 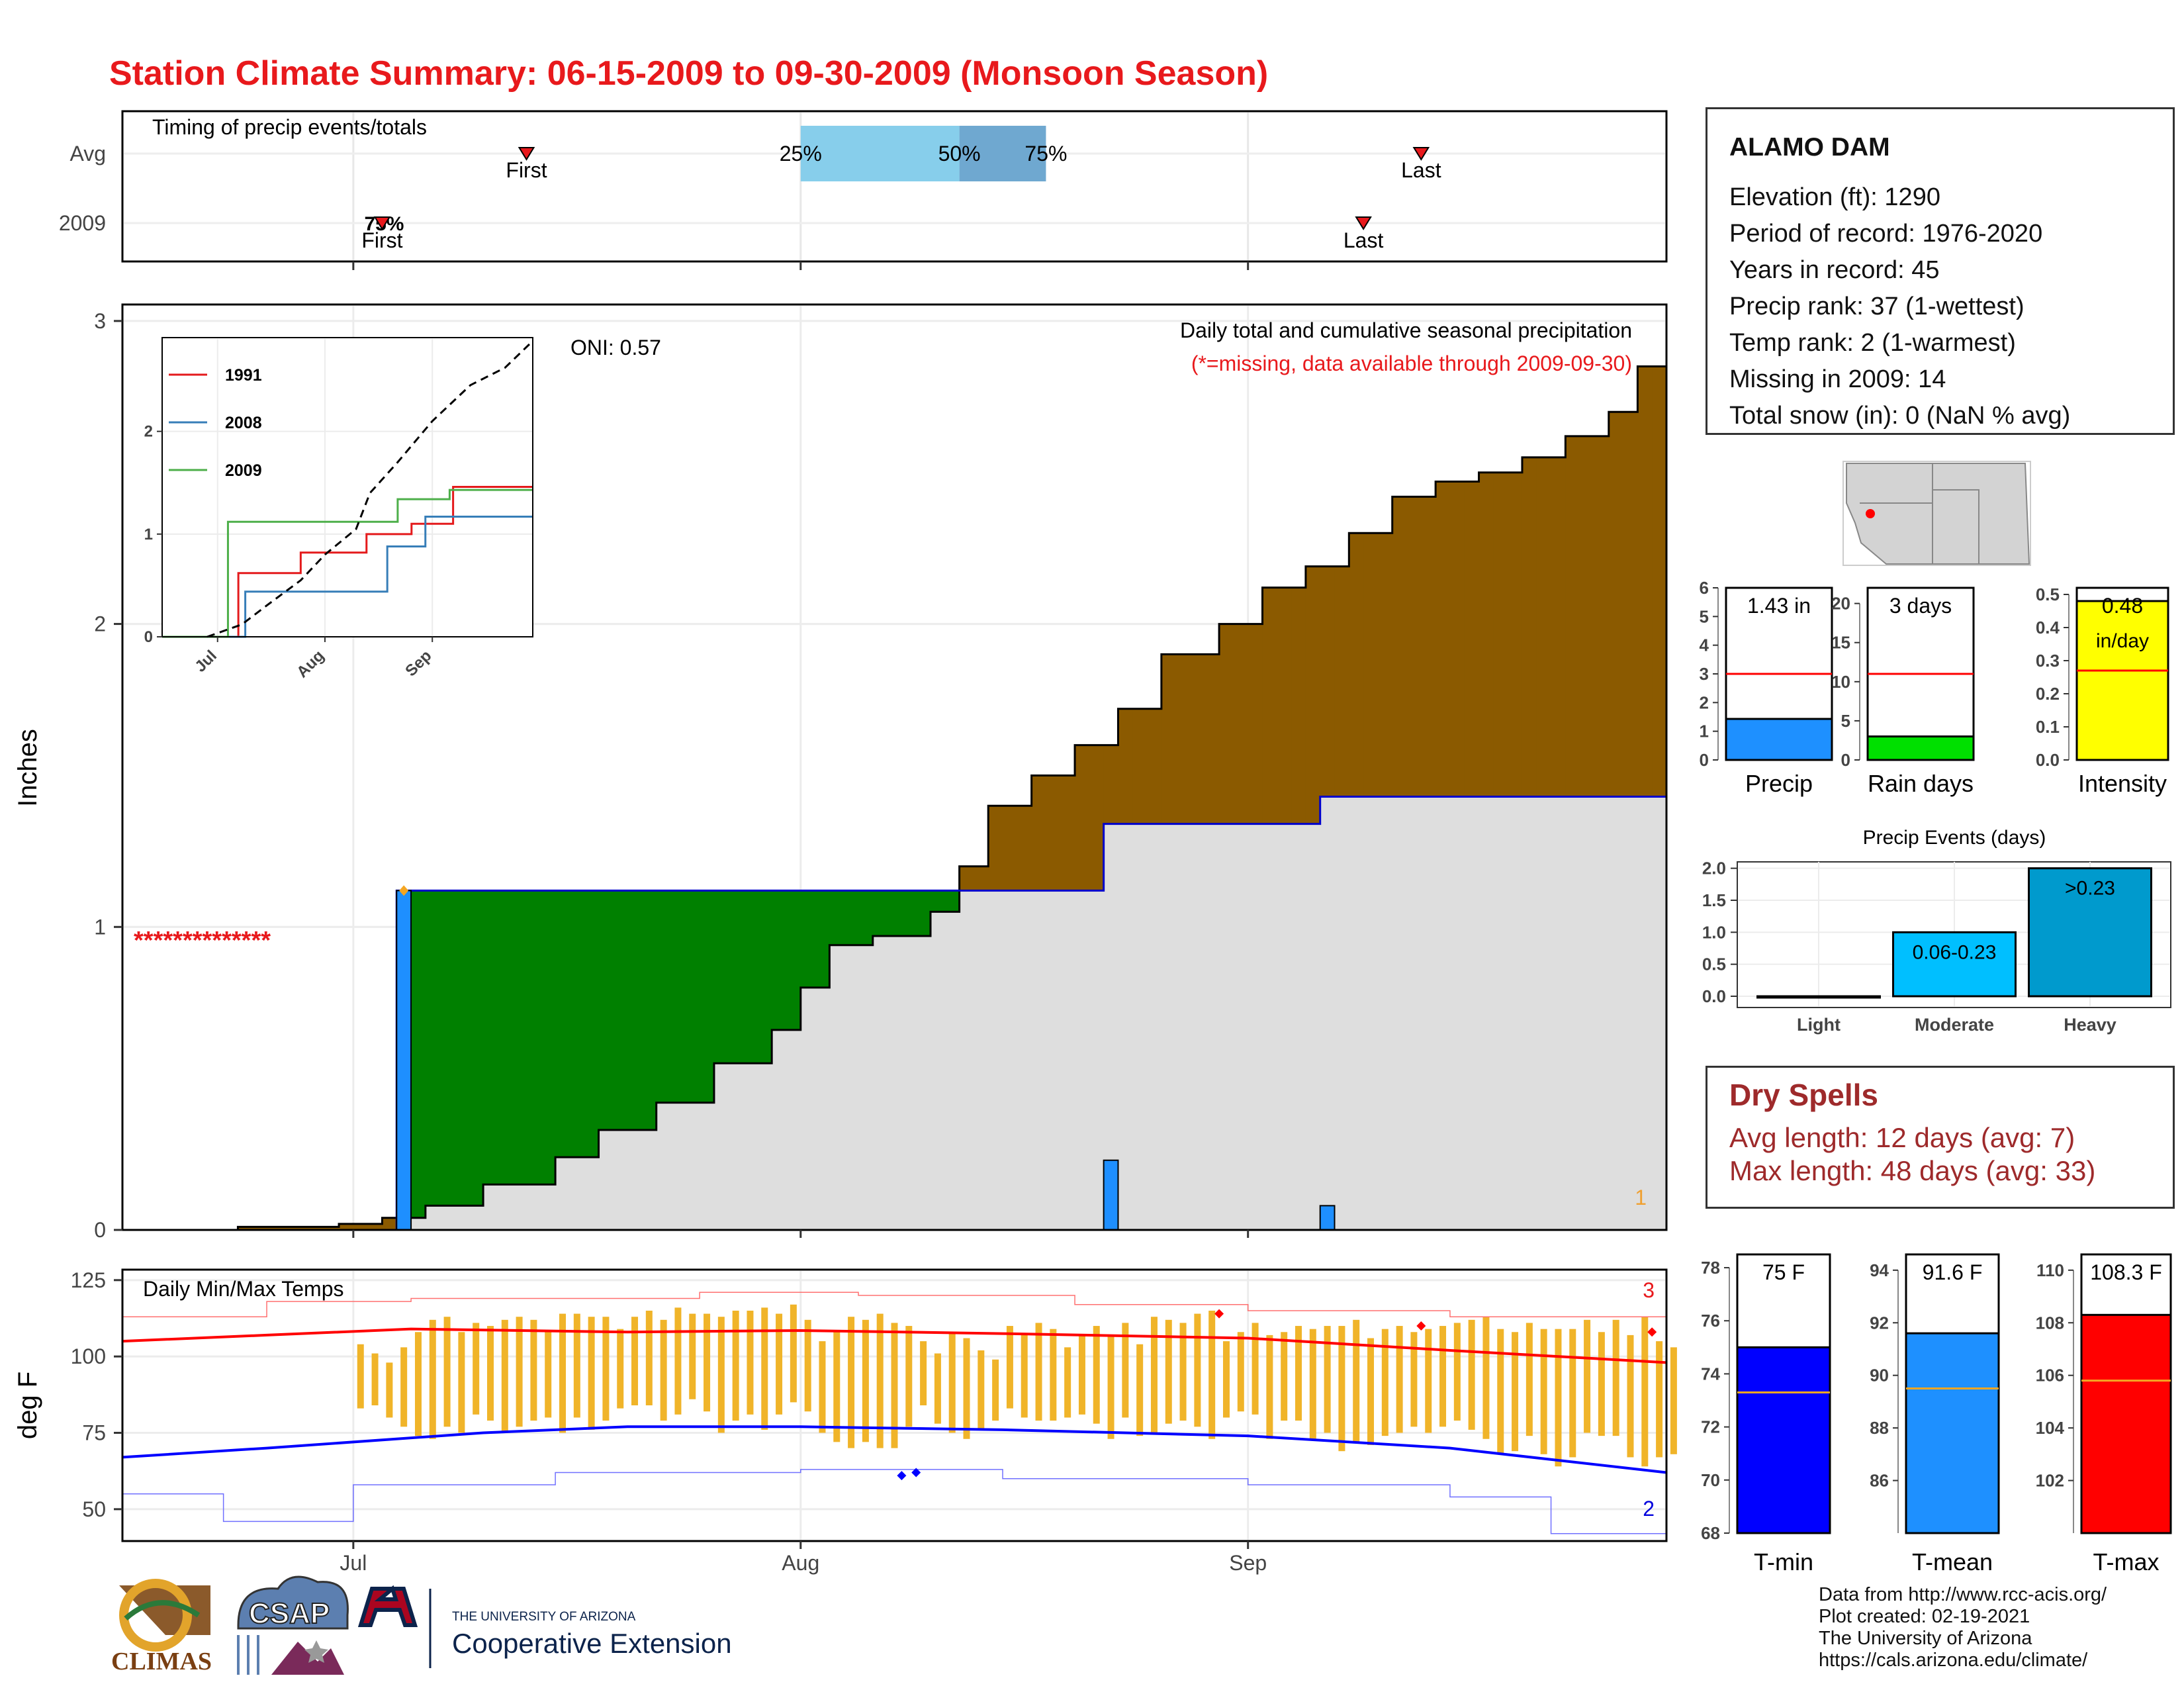 What do you see at coordinates (404, 890) in the screenshot?
I see `daily-max-marker` at bounding box center [404, 890].